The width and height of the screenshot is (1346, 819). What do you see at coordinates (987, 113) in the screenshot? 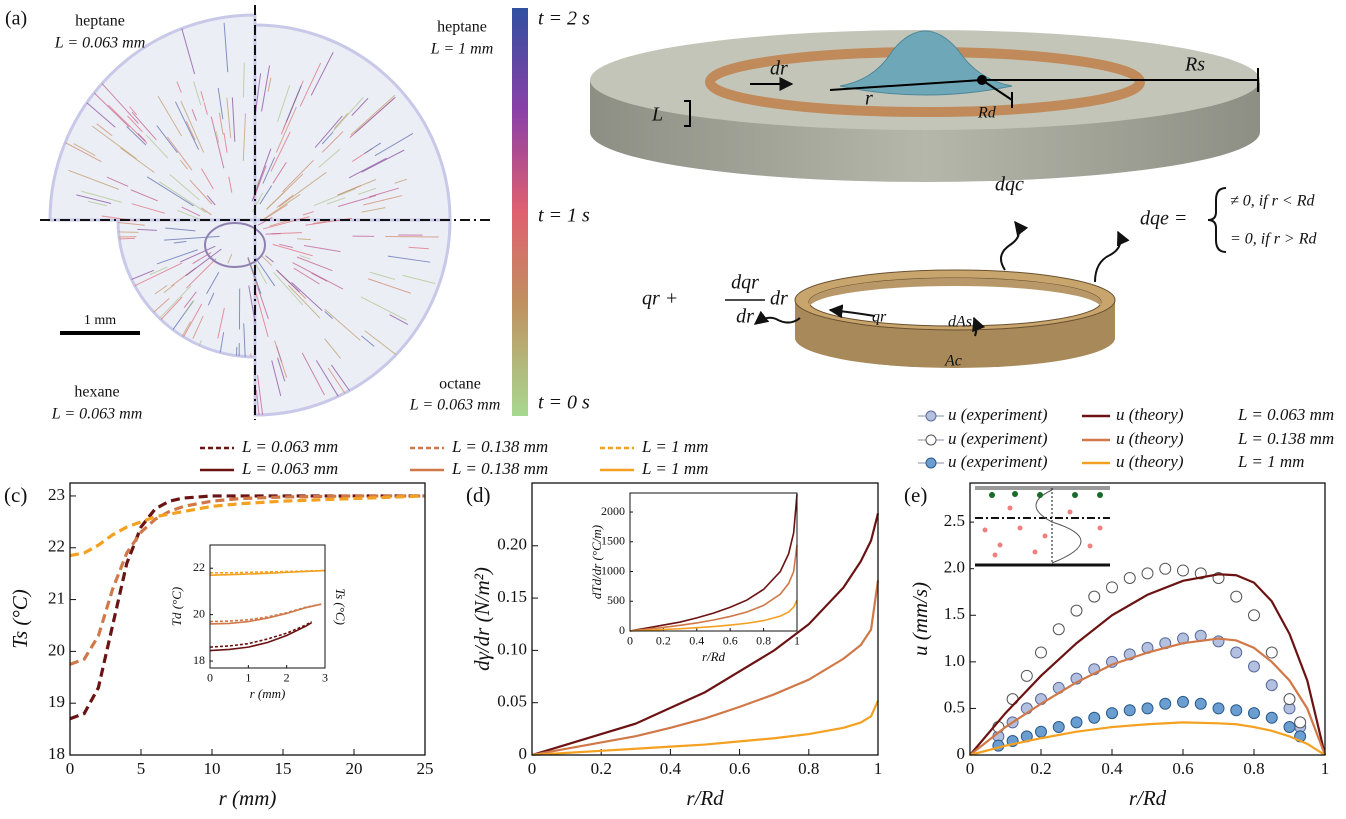
I see `label: Rd` at bounding box center [987, 113].